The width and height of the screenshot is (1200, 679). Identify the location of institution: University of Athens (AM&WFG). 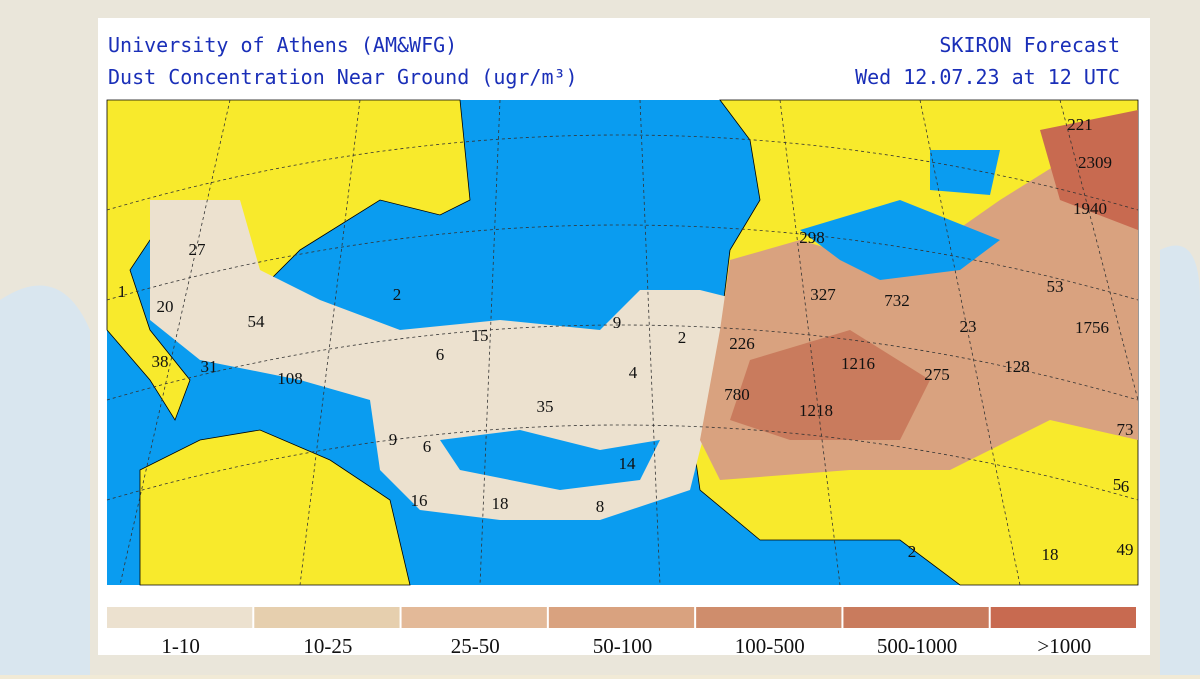
(282, 45).